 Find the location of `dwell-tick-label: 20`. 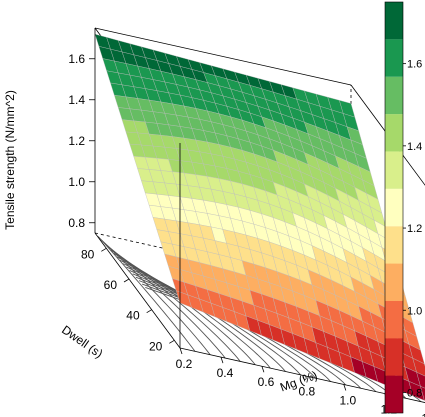

dwell-tick-label: 20 is located at coordinates (156, 346).